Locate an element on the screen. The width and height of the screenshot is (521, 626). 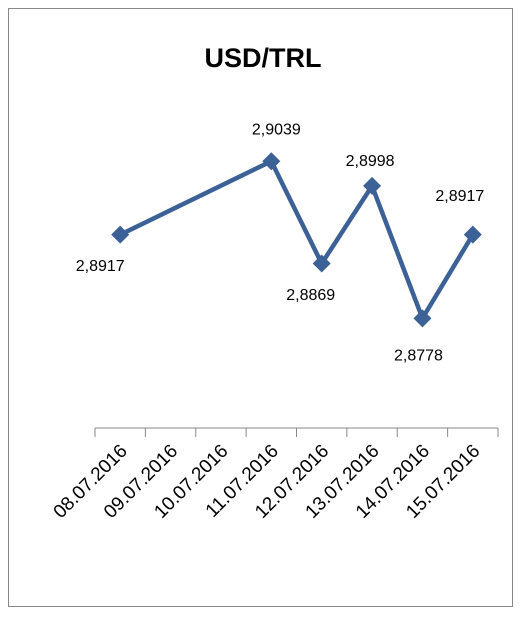
chart-title: USD/TRL is located at coordinates (263, 58).